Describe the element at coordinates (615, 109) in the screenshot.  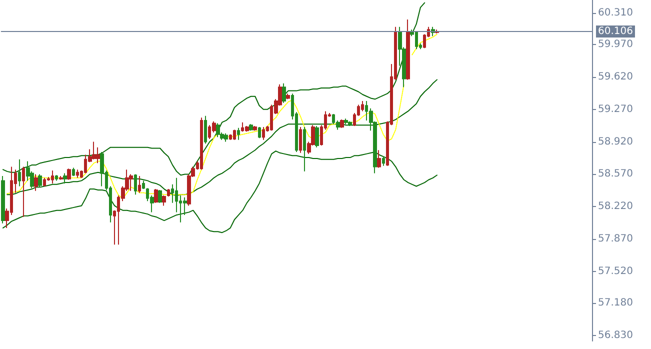
I see `y-tick-label: 59.270` at that location.